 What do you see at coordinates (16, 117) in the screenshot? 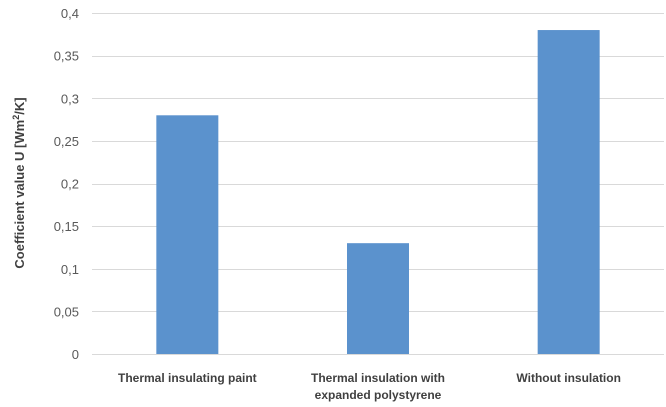
I see `y-axis-title-superscript: 2` at bounding box center [16, 117].